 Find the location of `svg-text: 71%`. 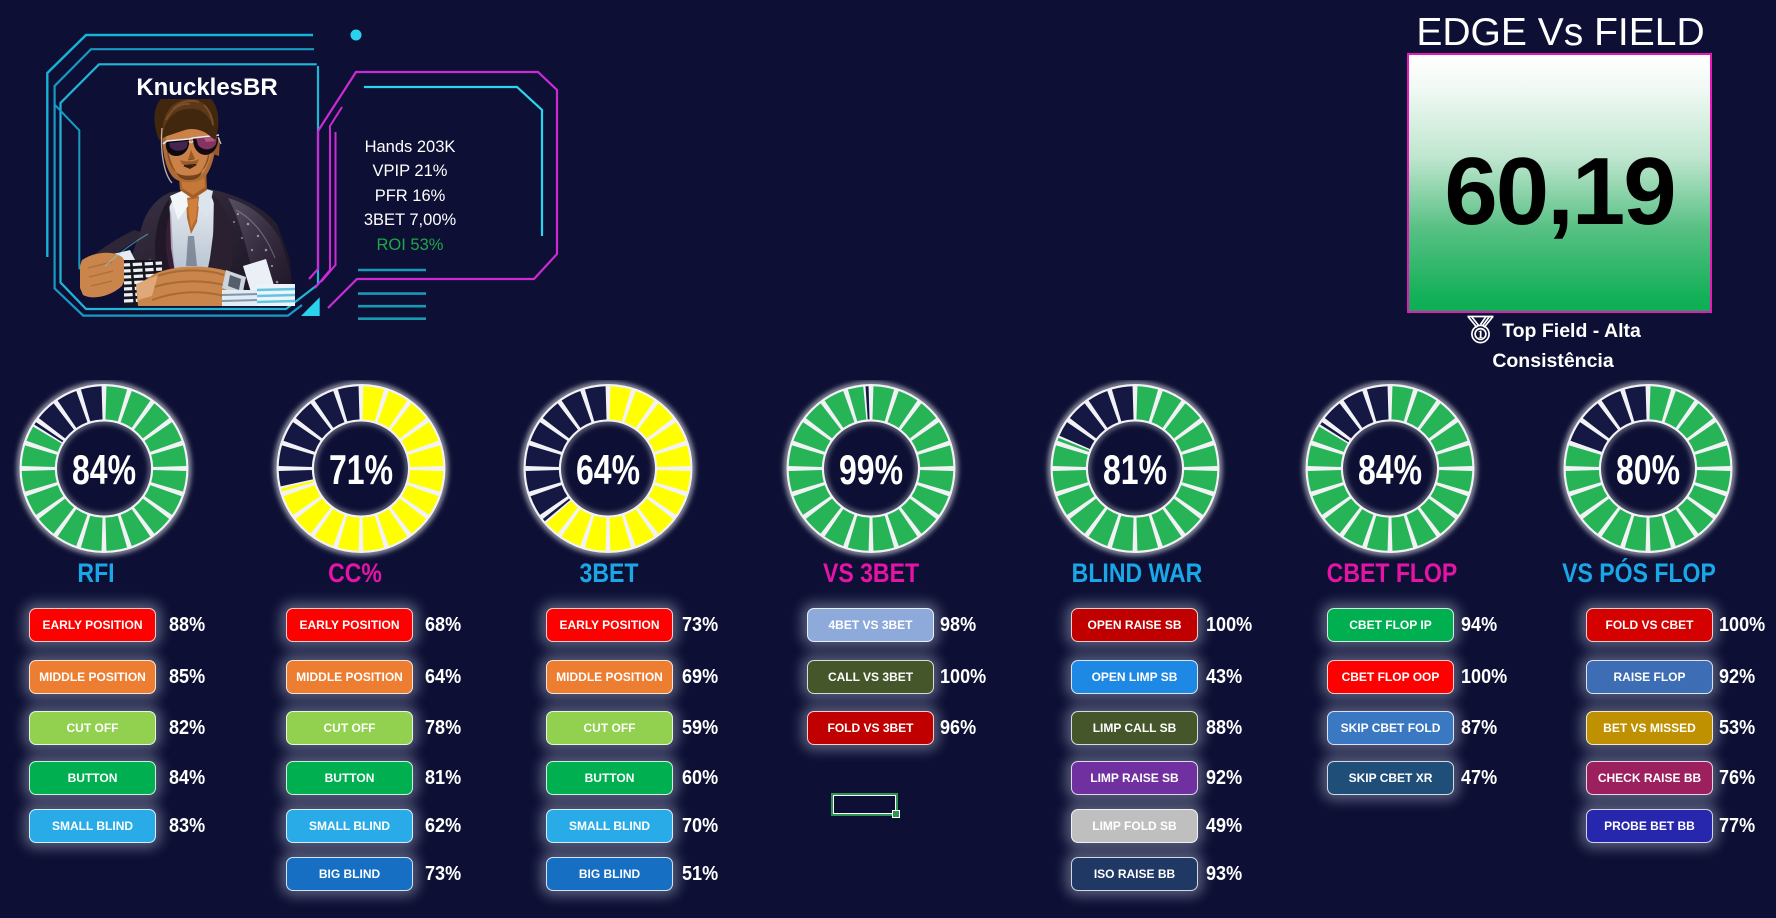

svg-text: 71% is located at coordinates (361, 469).